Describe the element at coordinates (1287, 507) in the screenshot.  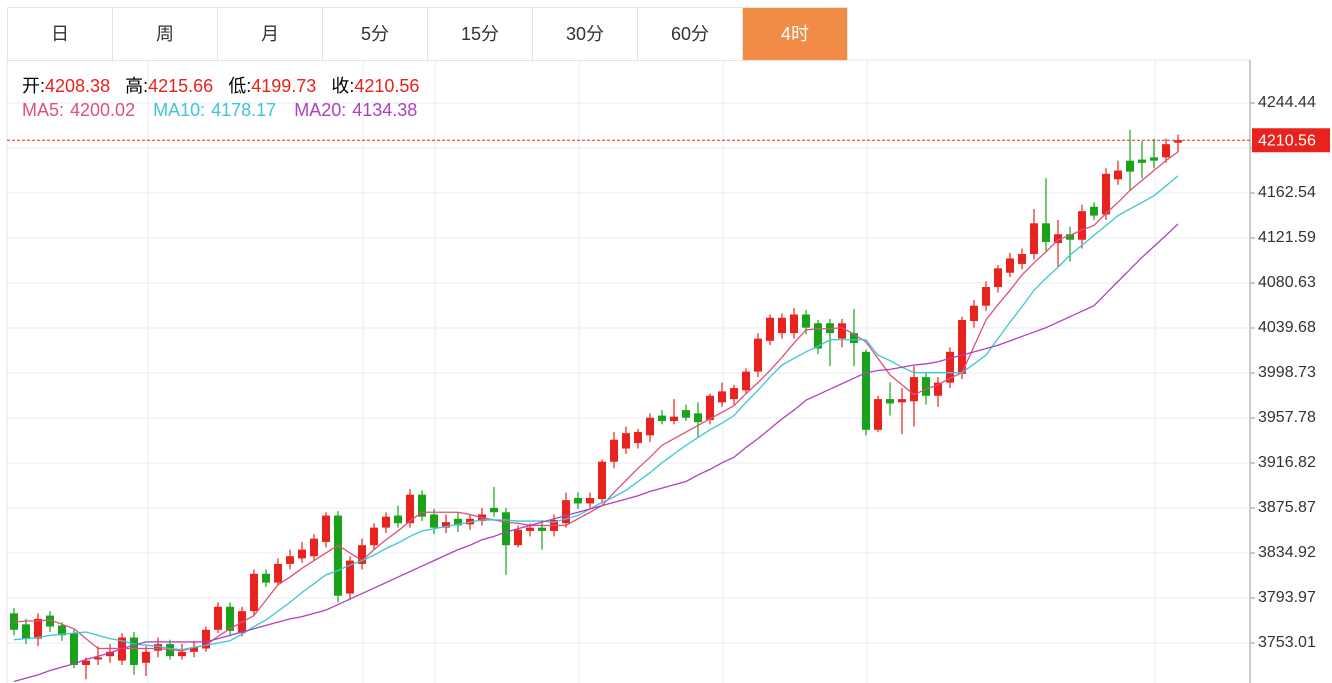
I see `y-tick-label: 3875.87` at that location.